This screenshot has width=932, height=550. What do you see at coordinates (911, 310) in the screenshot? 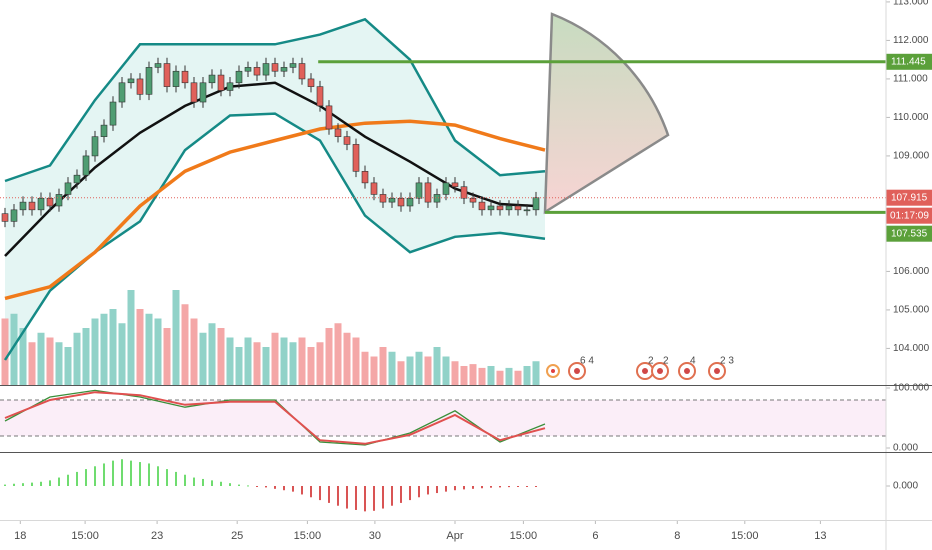
I see `y-tick-label: 105.000` at bounding box center [911, 310].